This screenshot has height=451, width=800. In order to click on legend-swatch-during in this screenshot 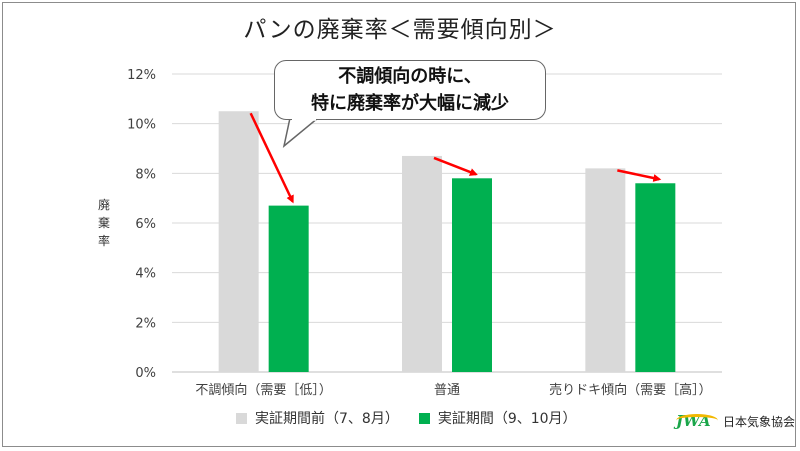, I will do `click(424, 418)`.